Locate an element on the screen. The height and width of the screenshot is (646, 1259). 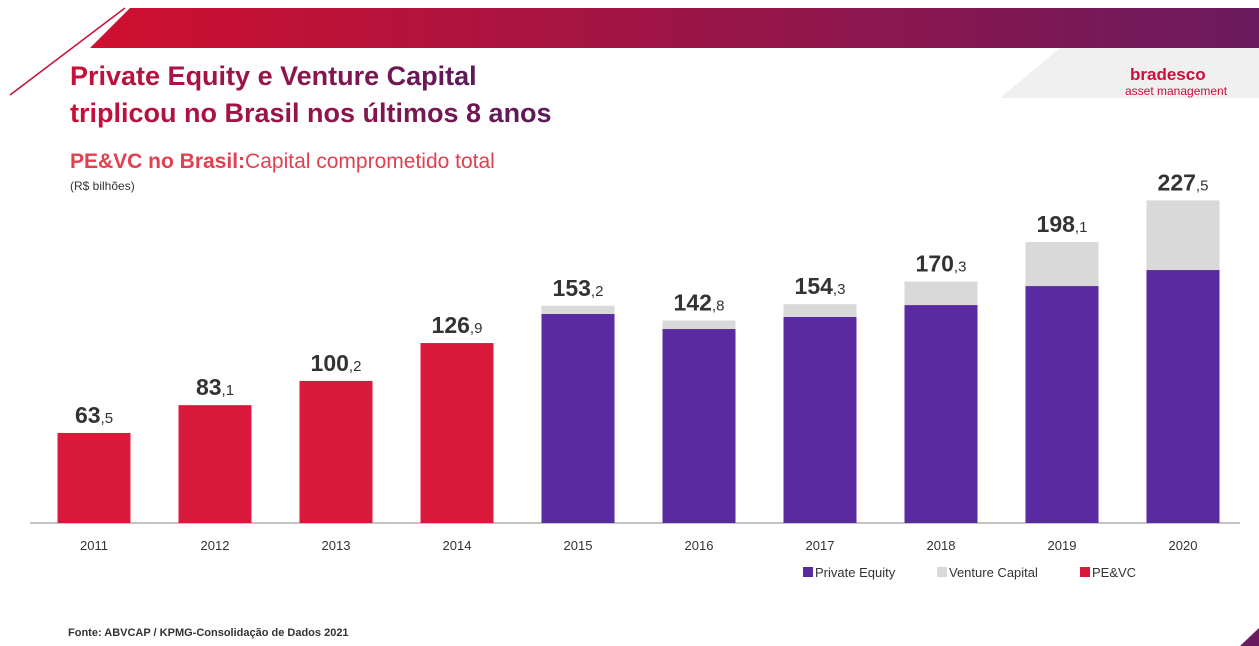
x-tick-label: 2019 is located at coordinates (1062, 545).